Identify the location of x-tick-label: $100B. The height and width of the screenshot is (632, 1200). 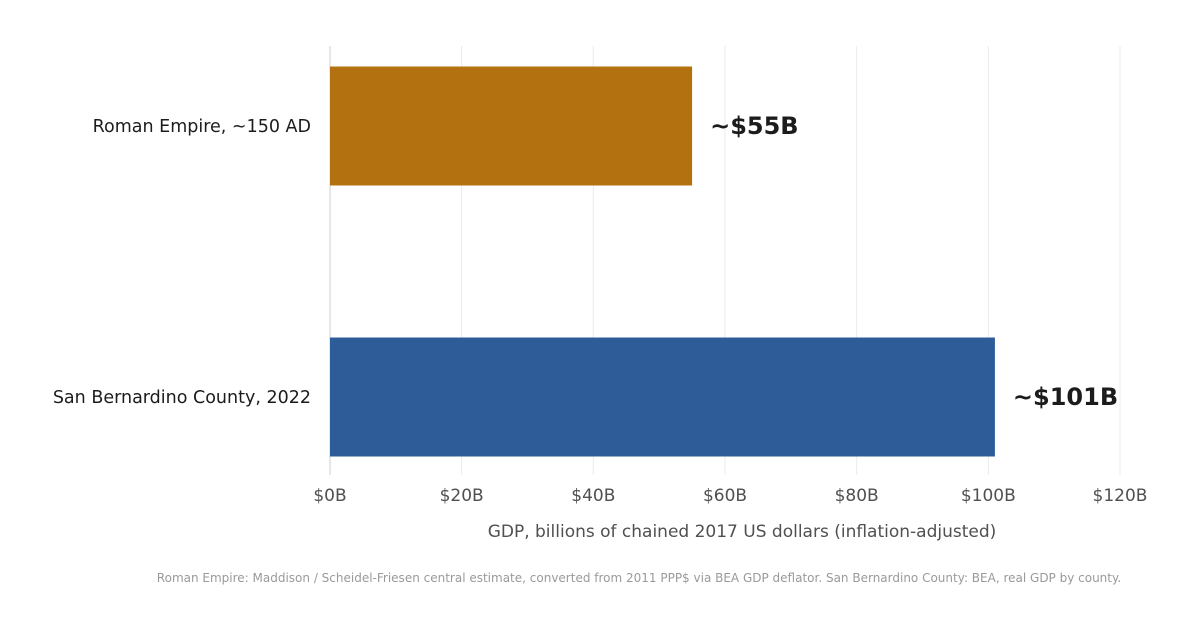
(988, 496).